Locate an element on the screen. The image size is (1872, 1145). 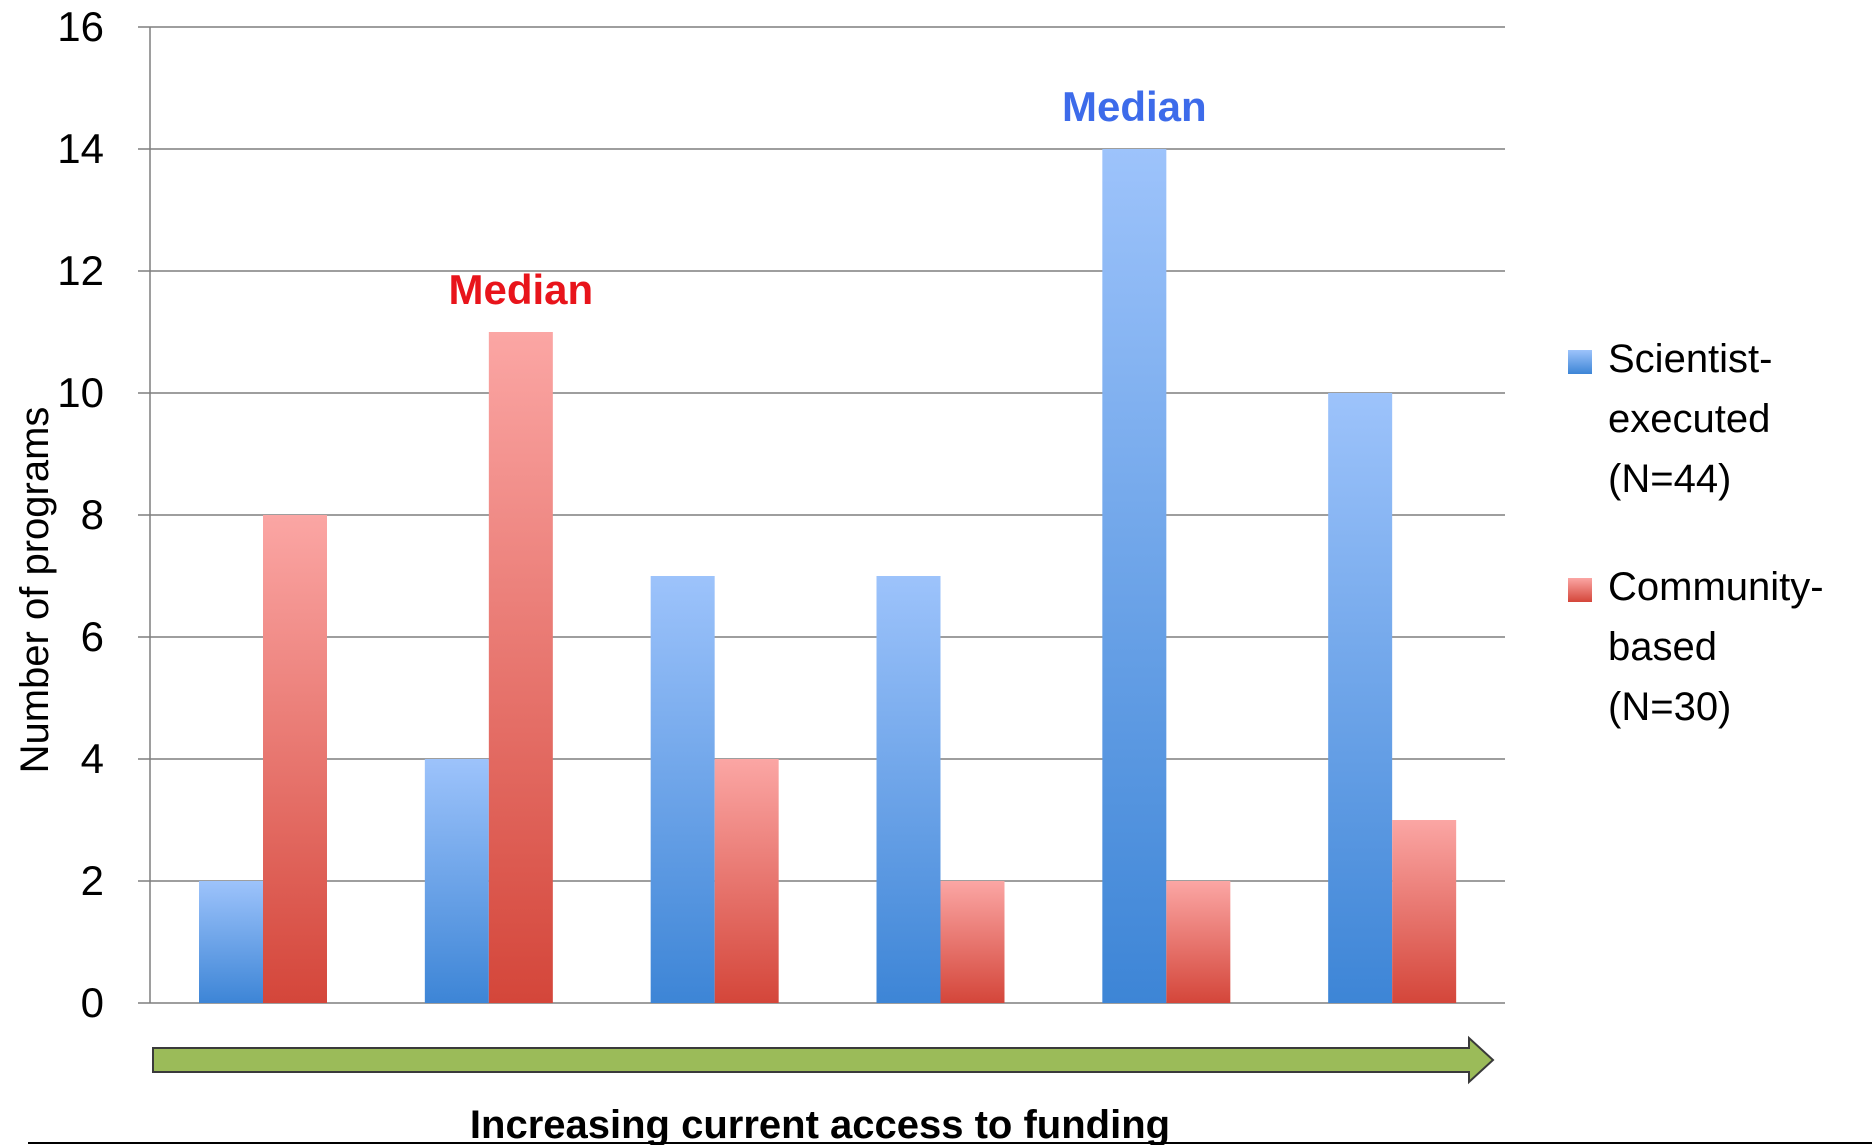
bar-series1-cat5 is located at coordinates (1134, 576).